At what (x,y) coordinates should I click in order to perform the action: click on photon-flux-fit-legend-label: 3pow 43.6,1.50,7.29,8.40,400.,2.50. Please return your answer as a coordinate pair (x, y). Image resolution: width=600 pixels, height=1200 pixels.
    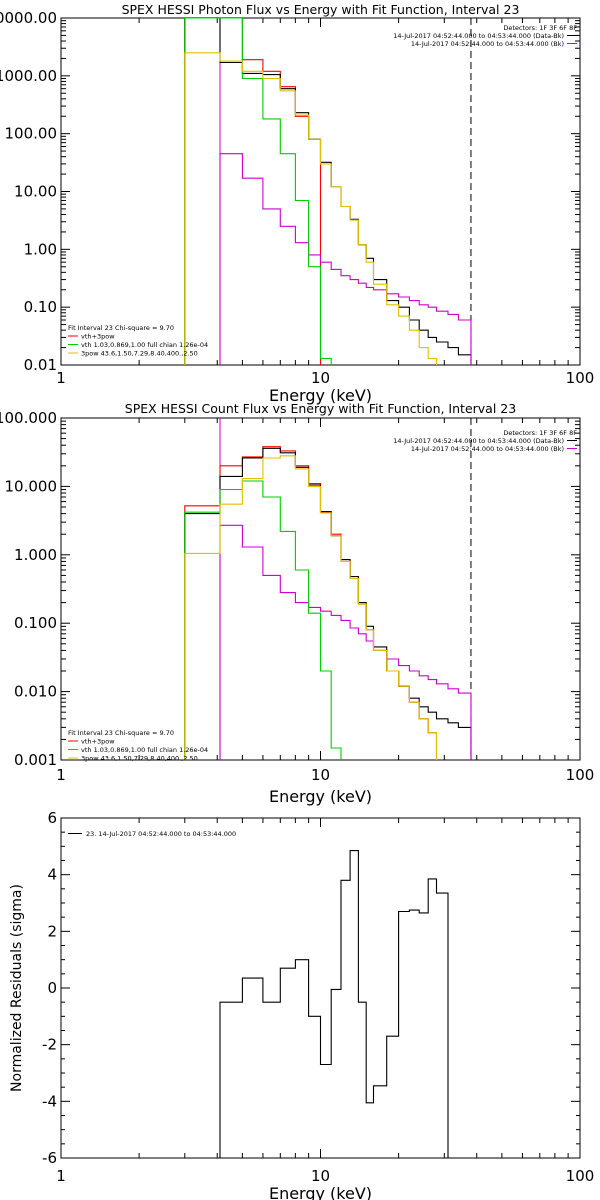
    Looking at the image, I should click on (139, 354).